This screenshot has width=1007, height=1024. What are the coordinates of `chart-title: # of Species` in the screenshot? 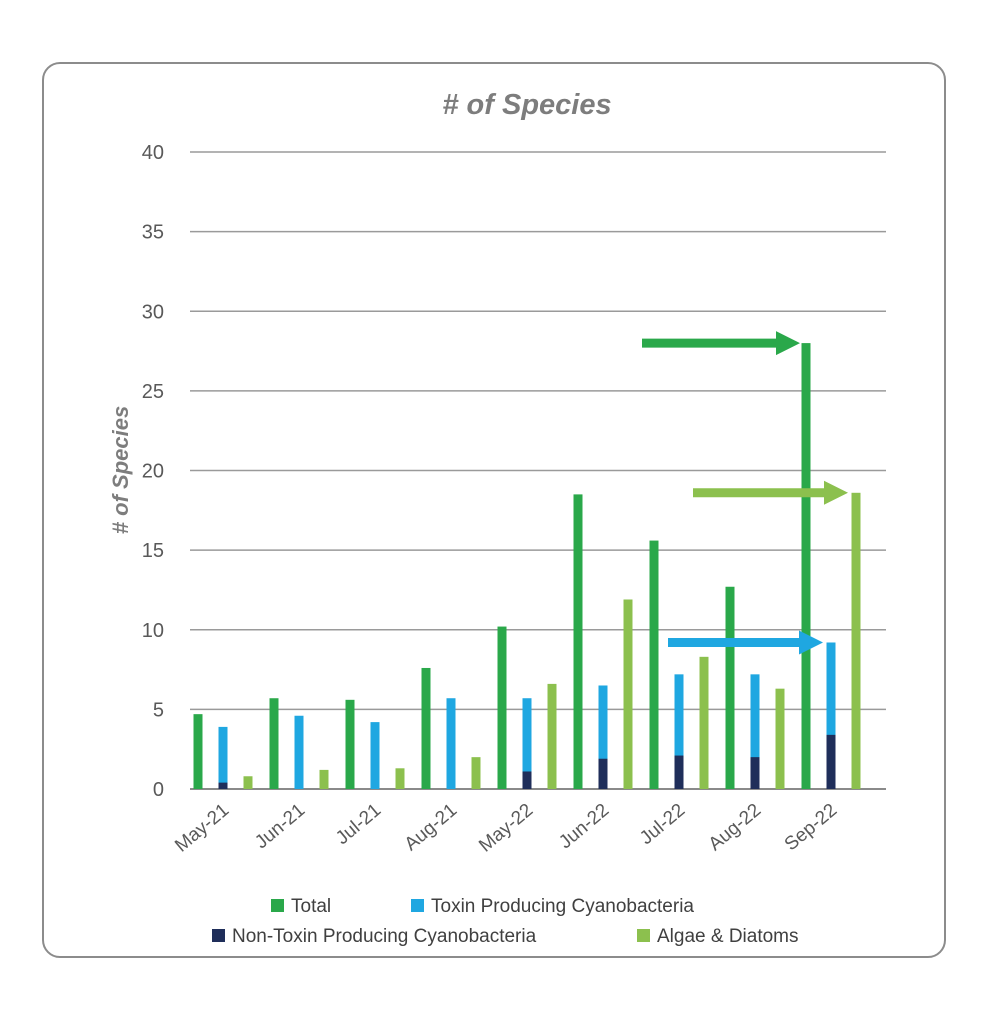 It's located at (526, 105).